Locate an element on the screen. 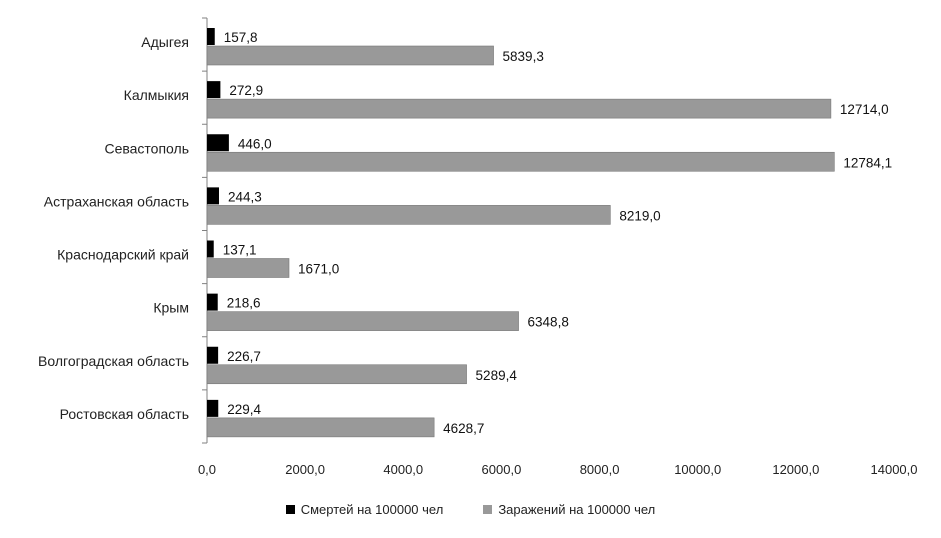  category-label: Краснодарский край is located at coordinates (123, 255).